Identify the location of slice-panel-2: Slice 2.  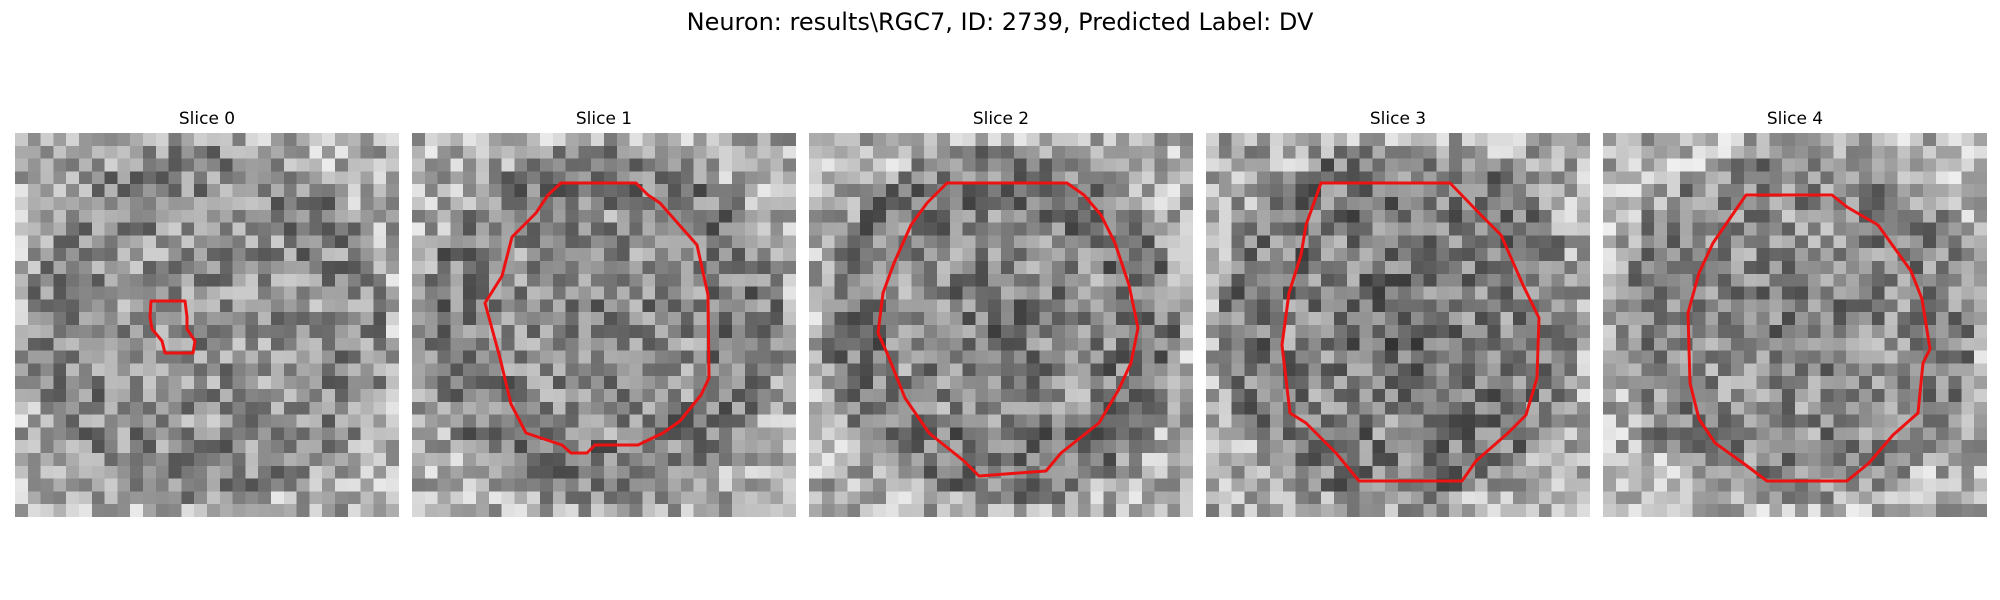
(1001, 312).